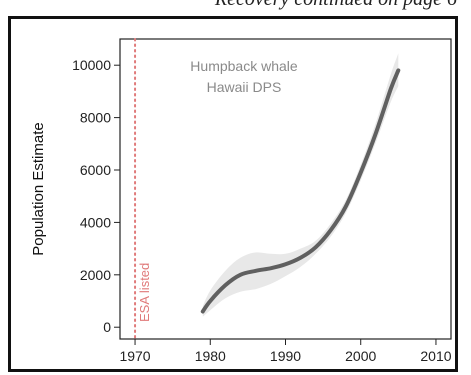 The height and width of the screenshot is (375, 471). Describe the element at coordinates (244, 87) in the screenshot. I see `annotation-population-segment: Hawaii DPS` at that location.